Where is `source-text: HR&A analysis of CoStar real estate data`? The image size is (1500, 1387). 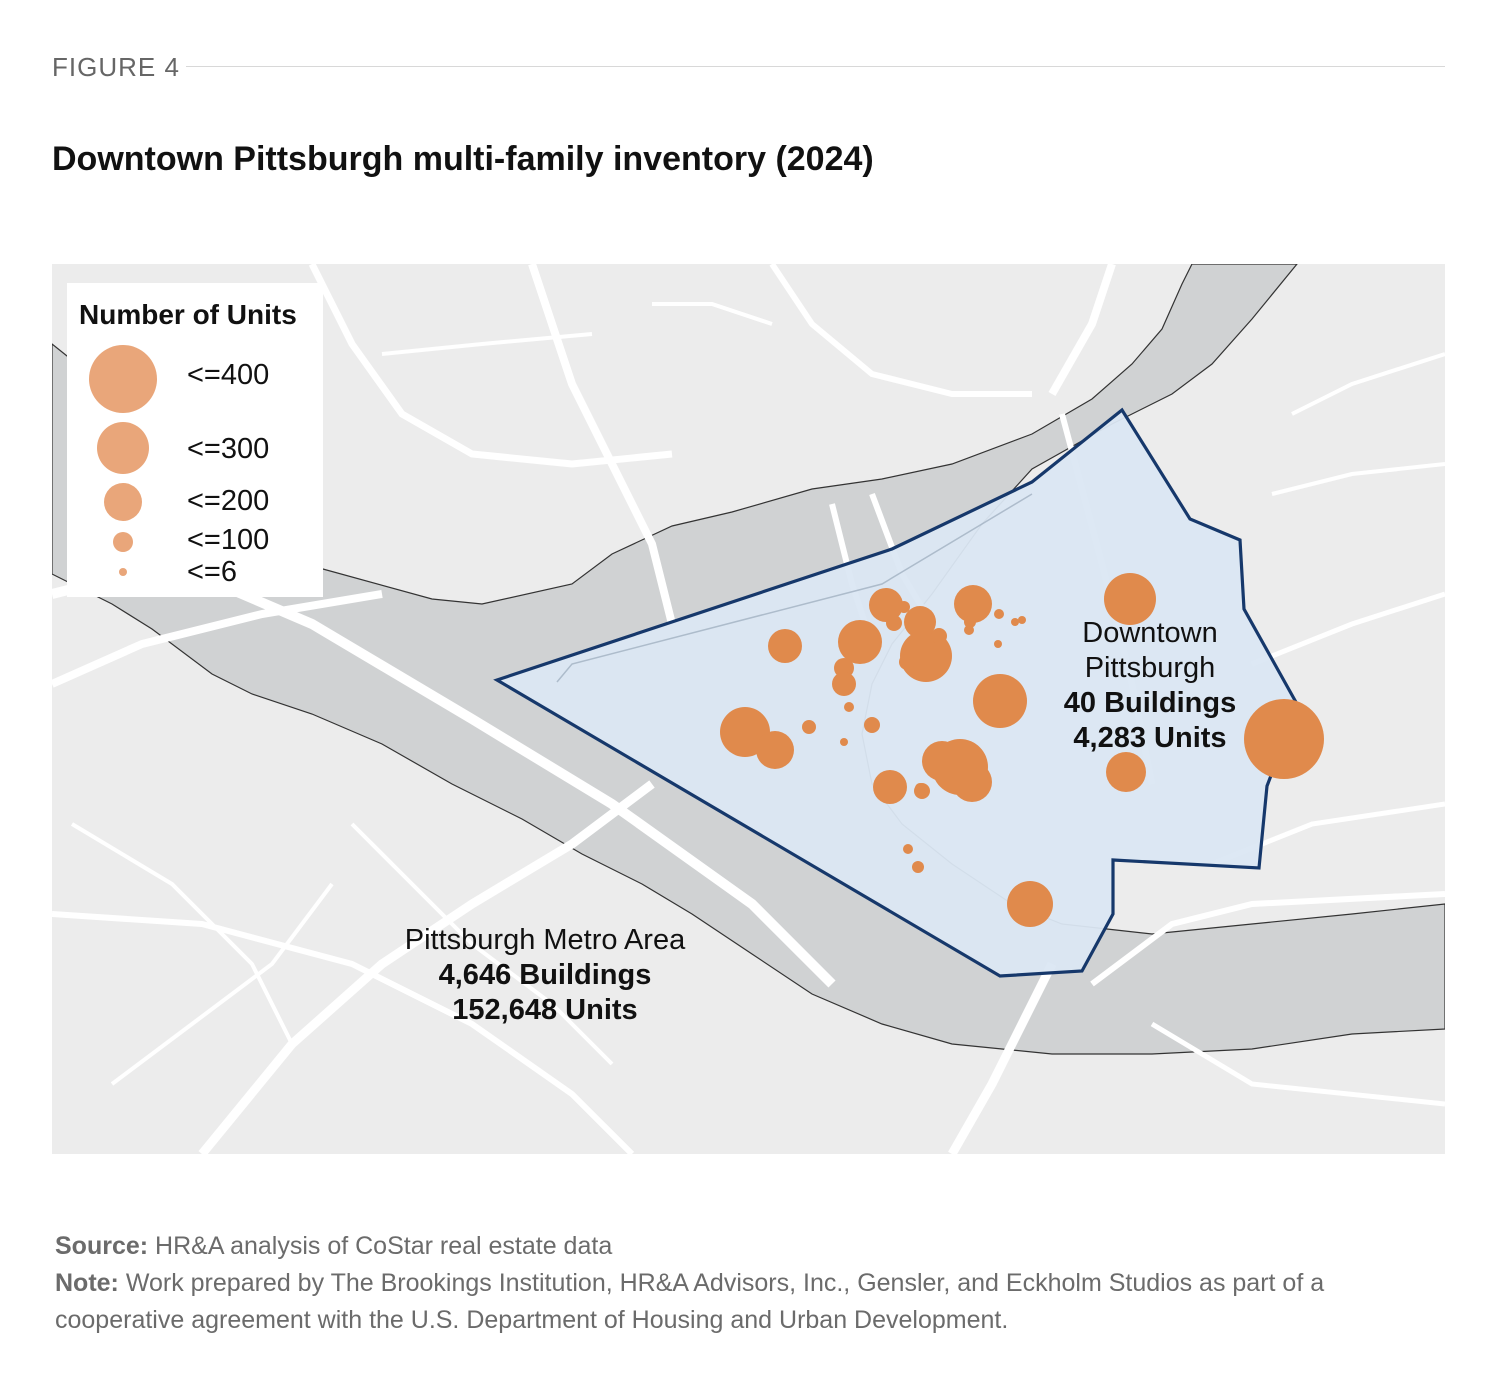 source-text: HR&A analysis of CoStar real estate data is located at coordinates (380, 1246).